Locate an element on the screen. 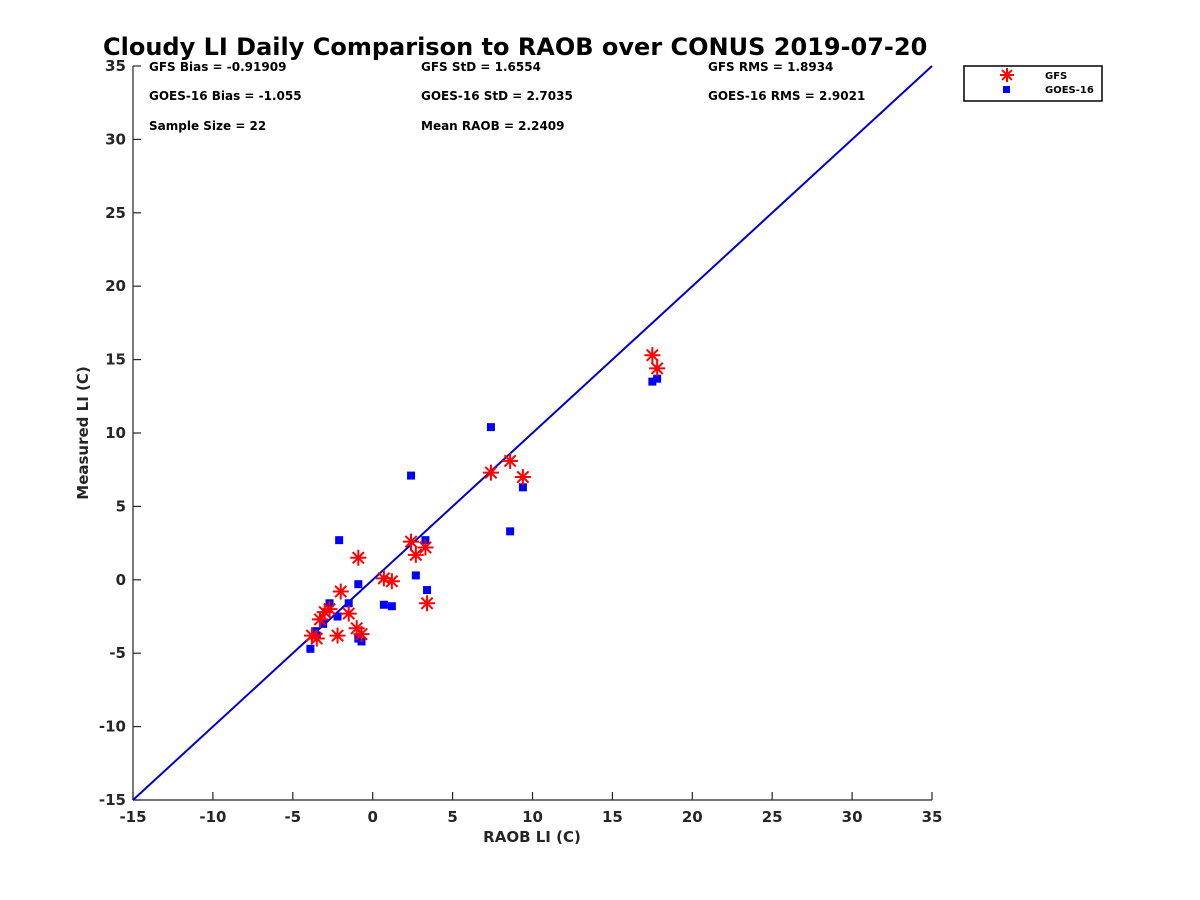  goes-rms-text: GOES-16 RMS = 2.9021 is located at coordinates (786, 96).